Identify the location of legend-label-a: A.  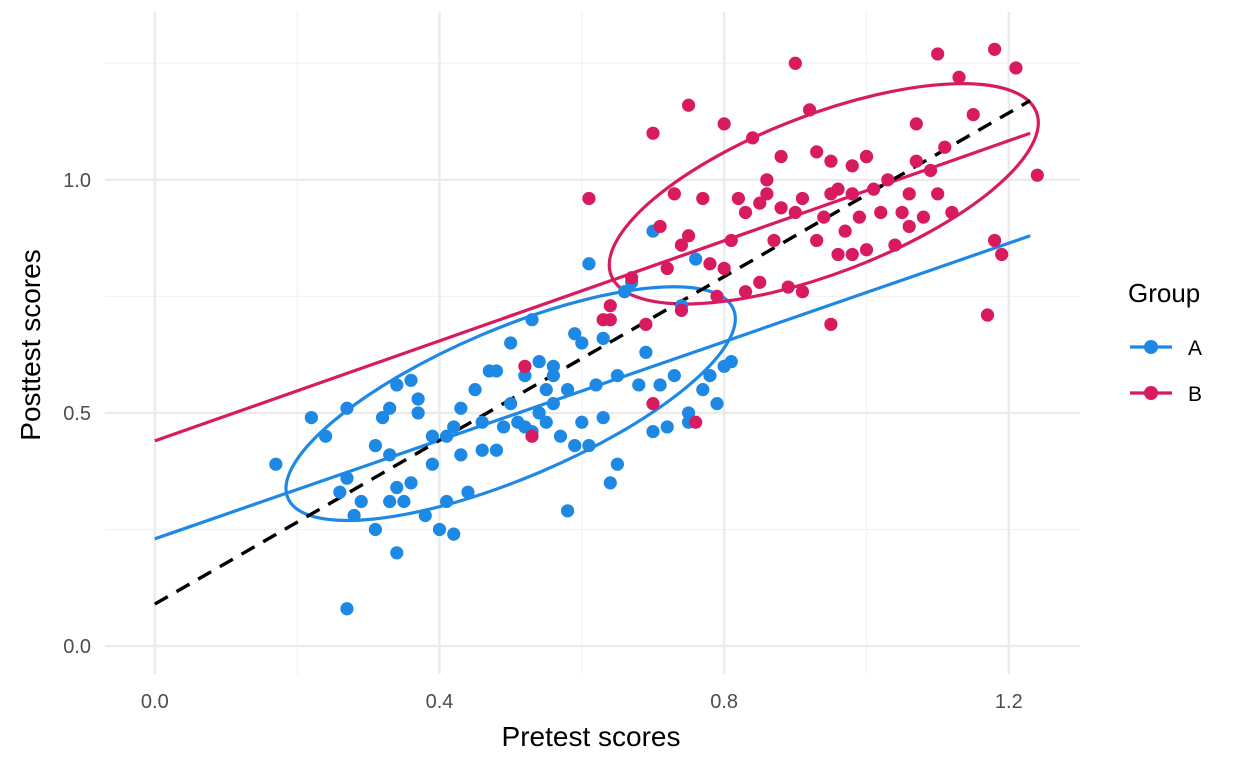
(1195, 348).